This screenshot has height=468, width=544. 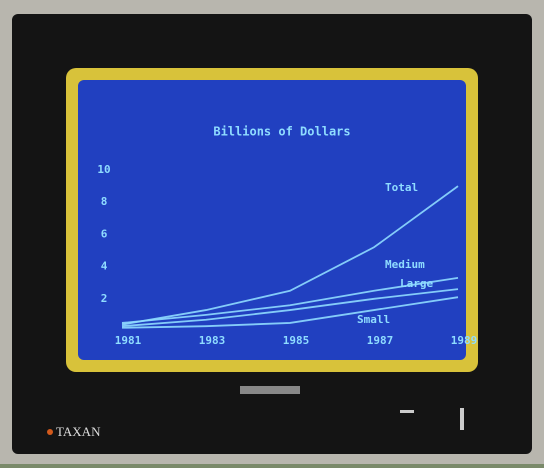 What do you see at coordinates (380, 340) in the screenshot?
I see `x-tick-label: 1987` at bounding box center [380, 340].